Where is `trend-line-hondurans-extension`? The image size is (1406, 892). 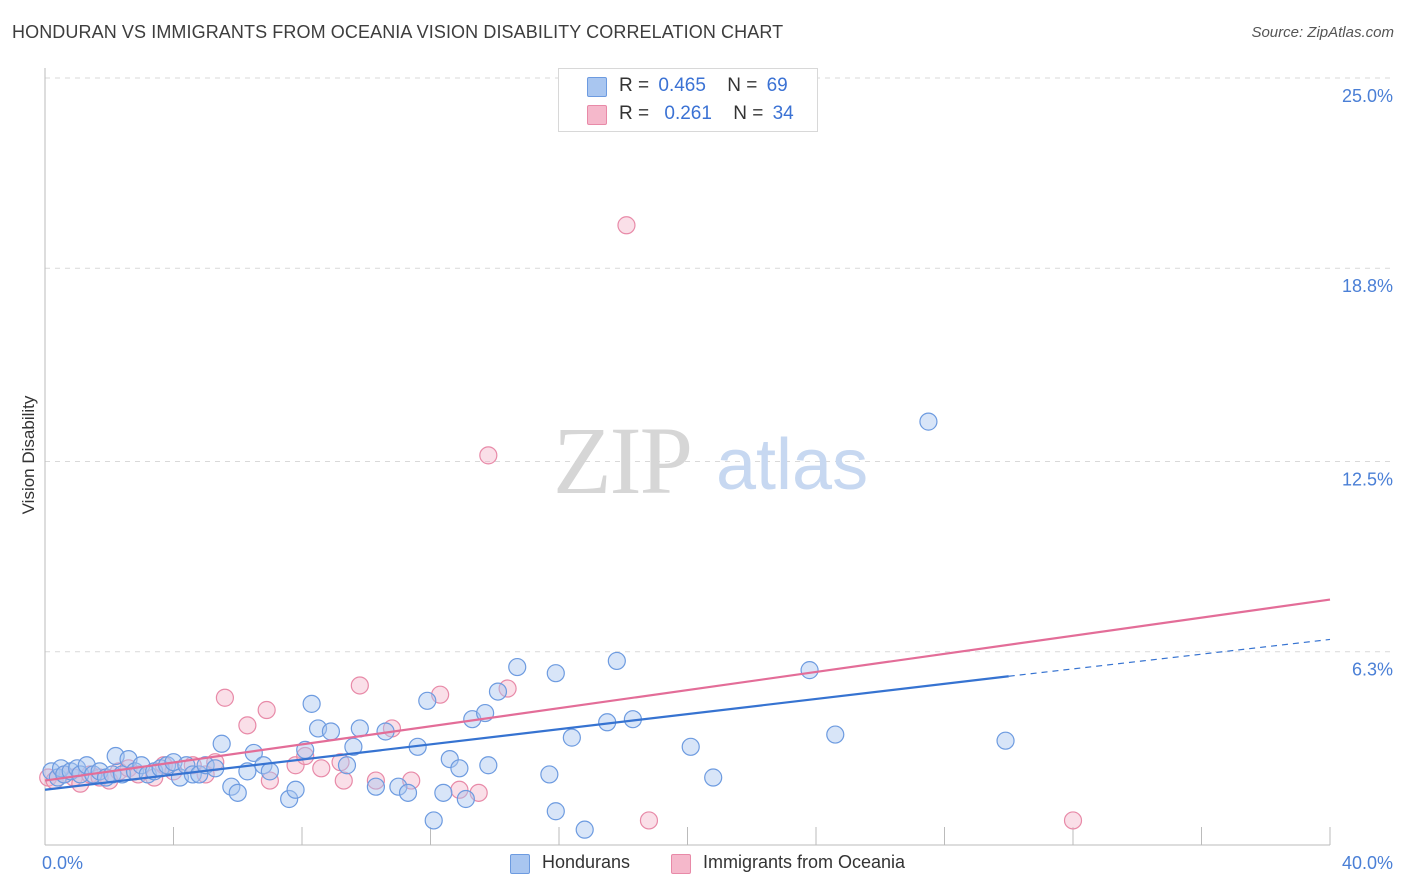
trend-line-hondurans-extension is located at coordinates (1169, 657).